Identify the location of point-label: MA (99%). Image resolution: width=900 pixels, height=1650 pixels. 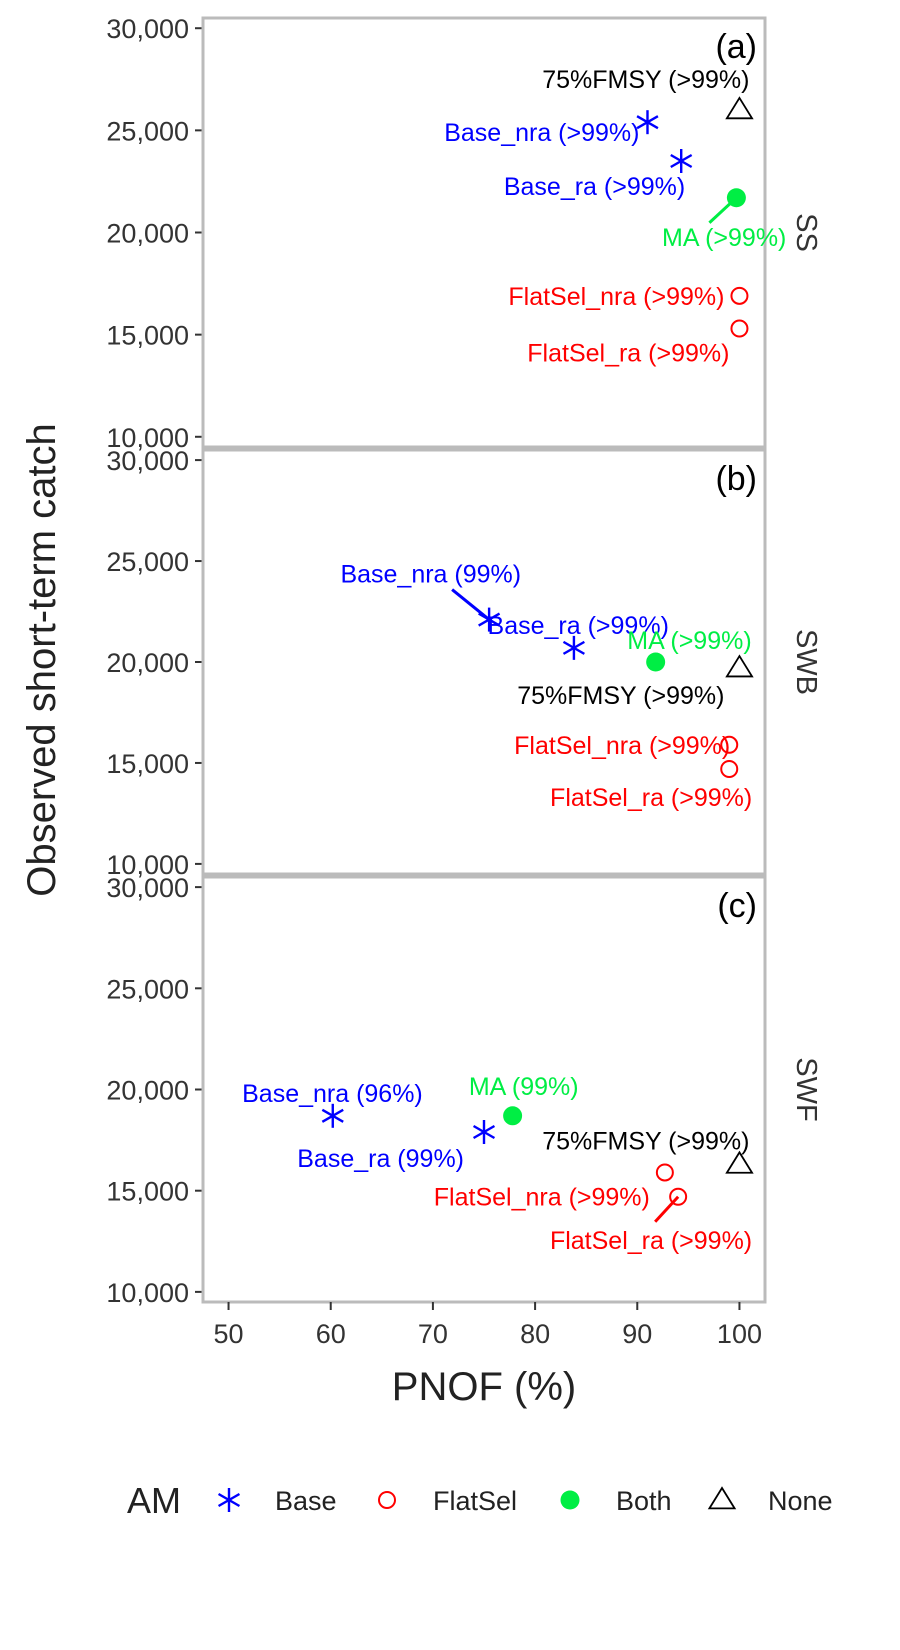
(524, 1087).